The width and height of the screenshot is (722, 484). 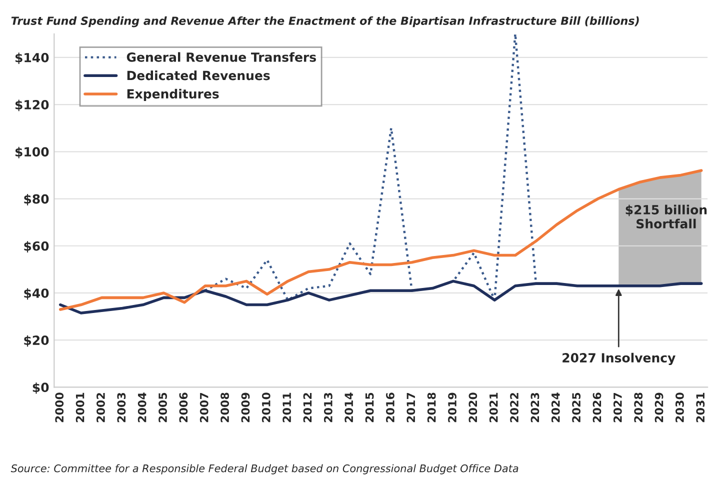 What do you see at coordinates (224, 407) in the screenshot?
I see `x-tick-label: 2008` at bounding box center [224, 407].